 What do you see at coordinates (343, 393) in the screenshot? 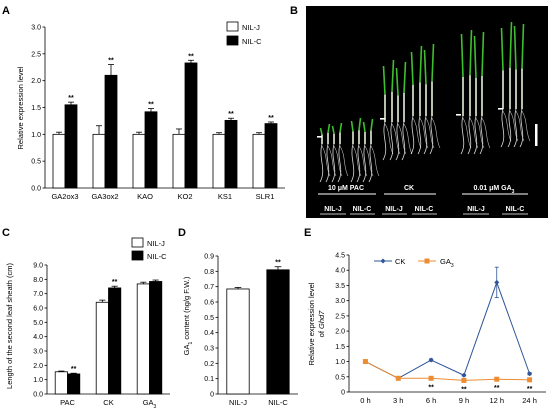
I see `chart-e-y-tick-label: 0` at bounding box center [343, 393].